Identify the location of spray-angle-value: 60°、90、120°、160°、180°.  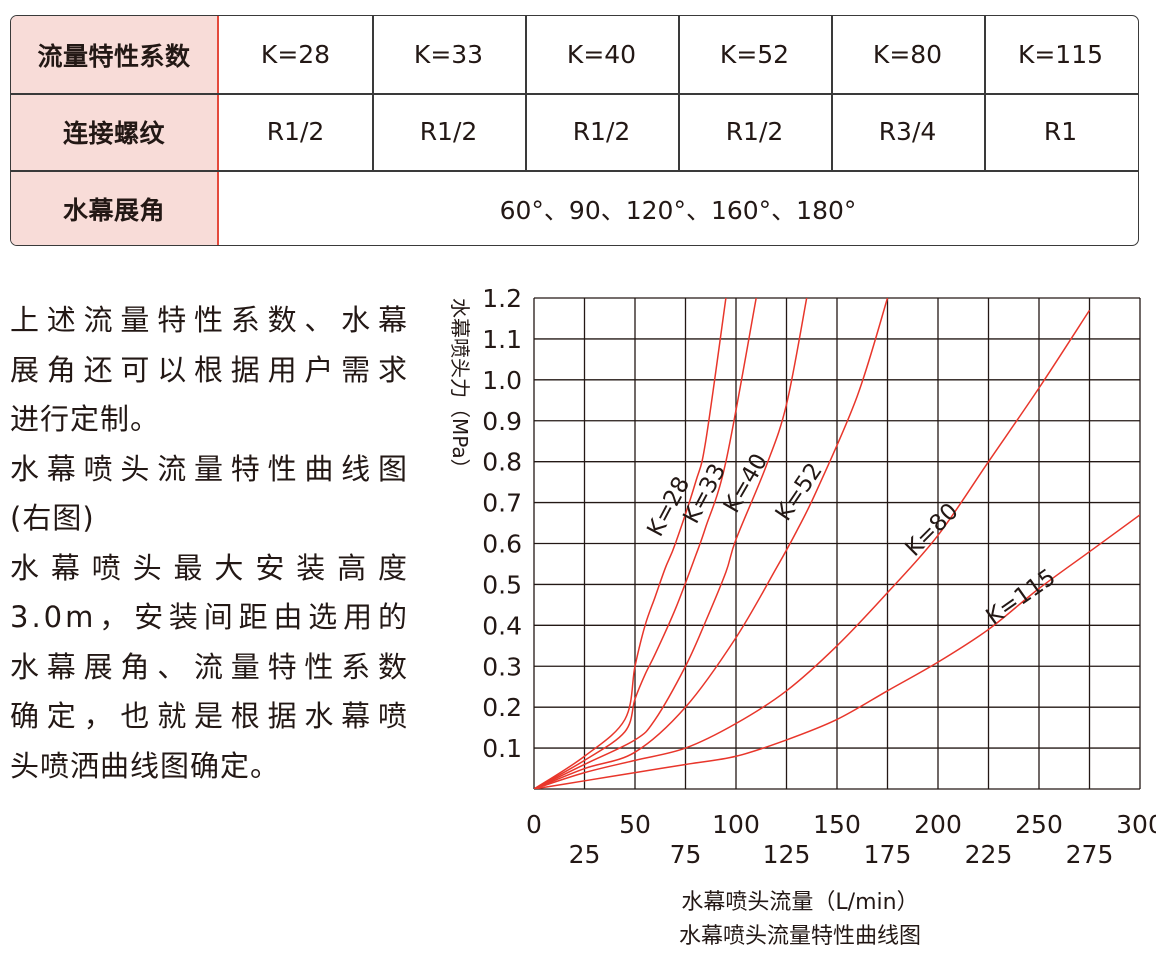
(678, 210).